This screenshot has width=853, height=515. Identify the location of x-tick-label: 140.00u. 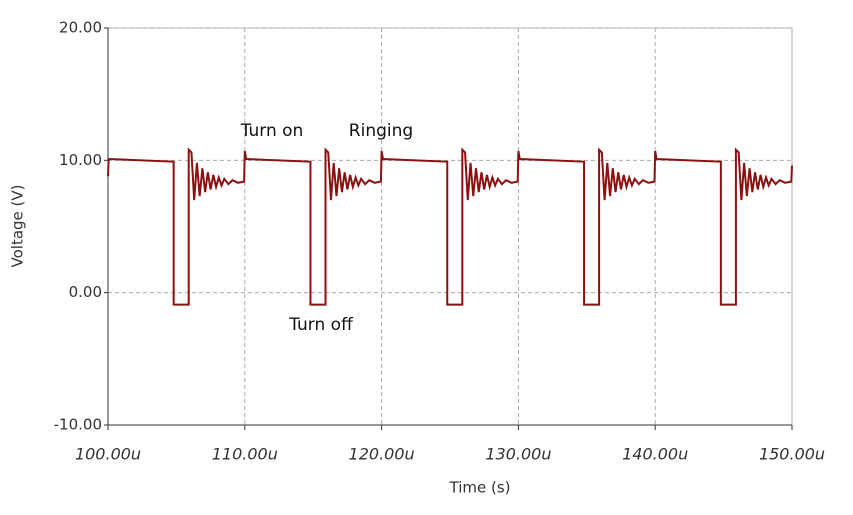
(655, 454).